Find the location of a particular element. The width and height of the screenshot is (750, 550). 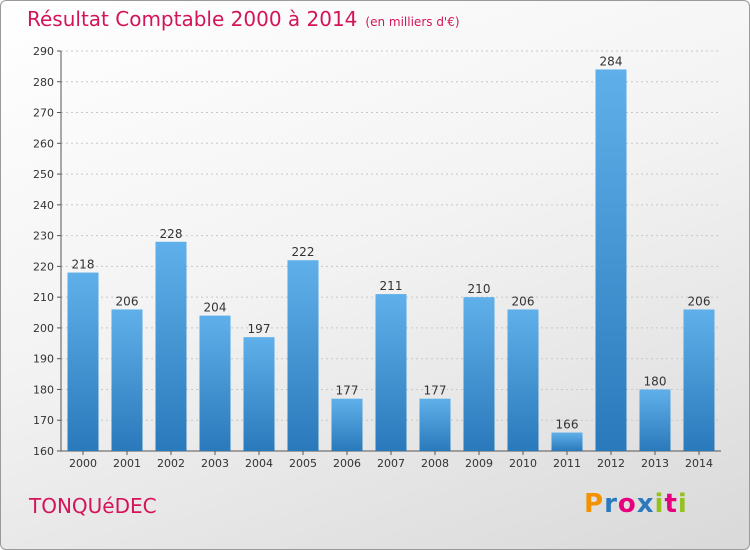

data-label-2000: 218 is located at coordinates (83, 265).